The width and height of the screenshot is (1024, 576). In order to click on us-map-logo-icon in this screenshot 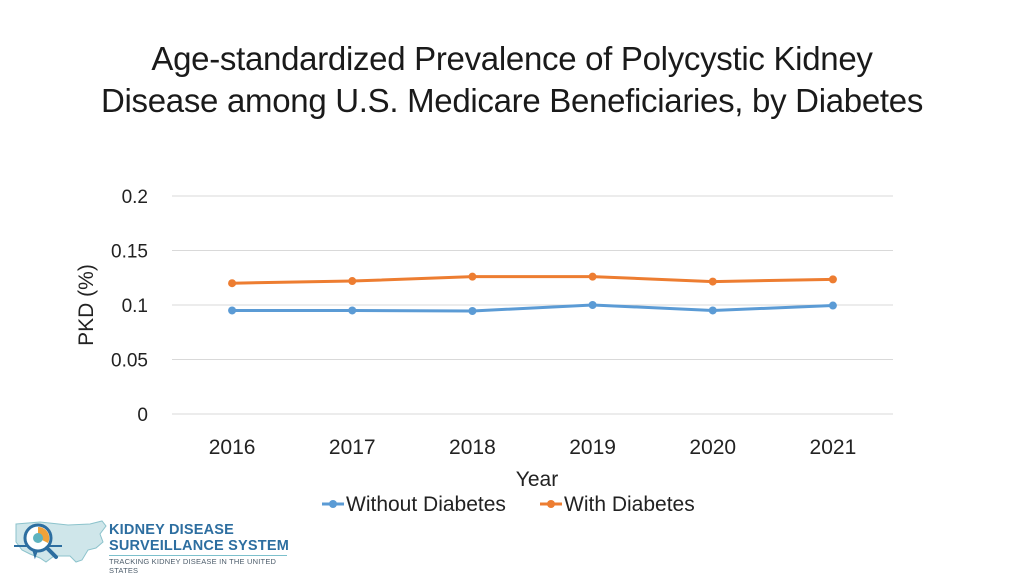, I will do `click(60, 541)`.